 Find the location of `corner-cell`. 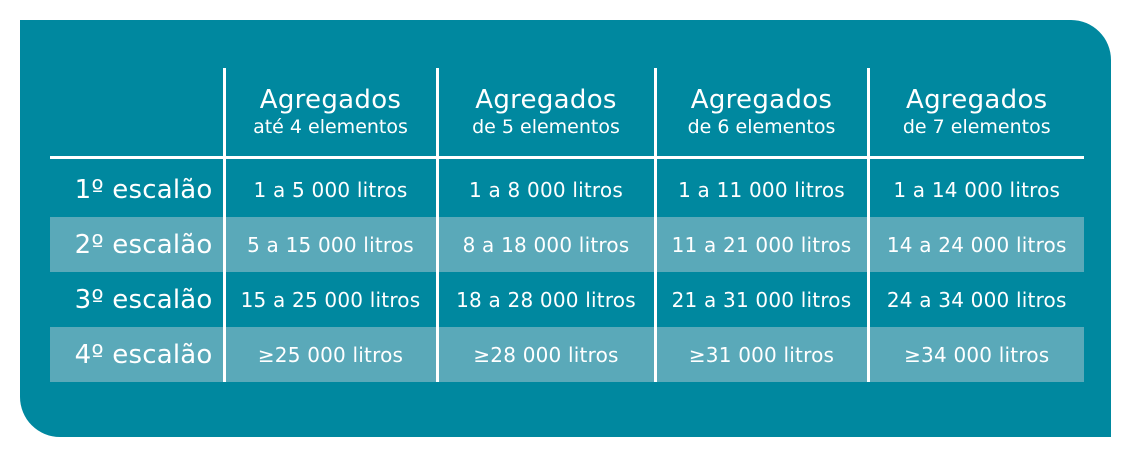

corner-cell is located at coordinates (137, 113).